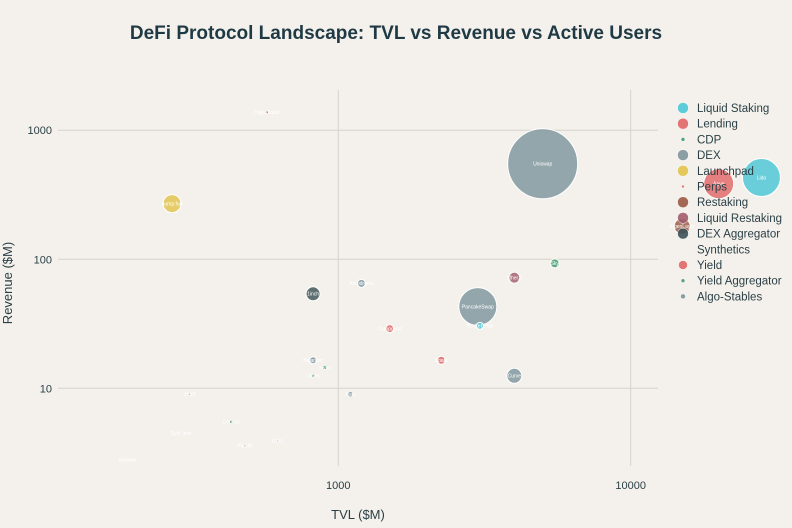 This screenshot has height=528, width=792. I want to click on legend-entry-restaking: Restaking, so click(722, 203).